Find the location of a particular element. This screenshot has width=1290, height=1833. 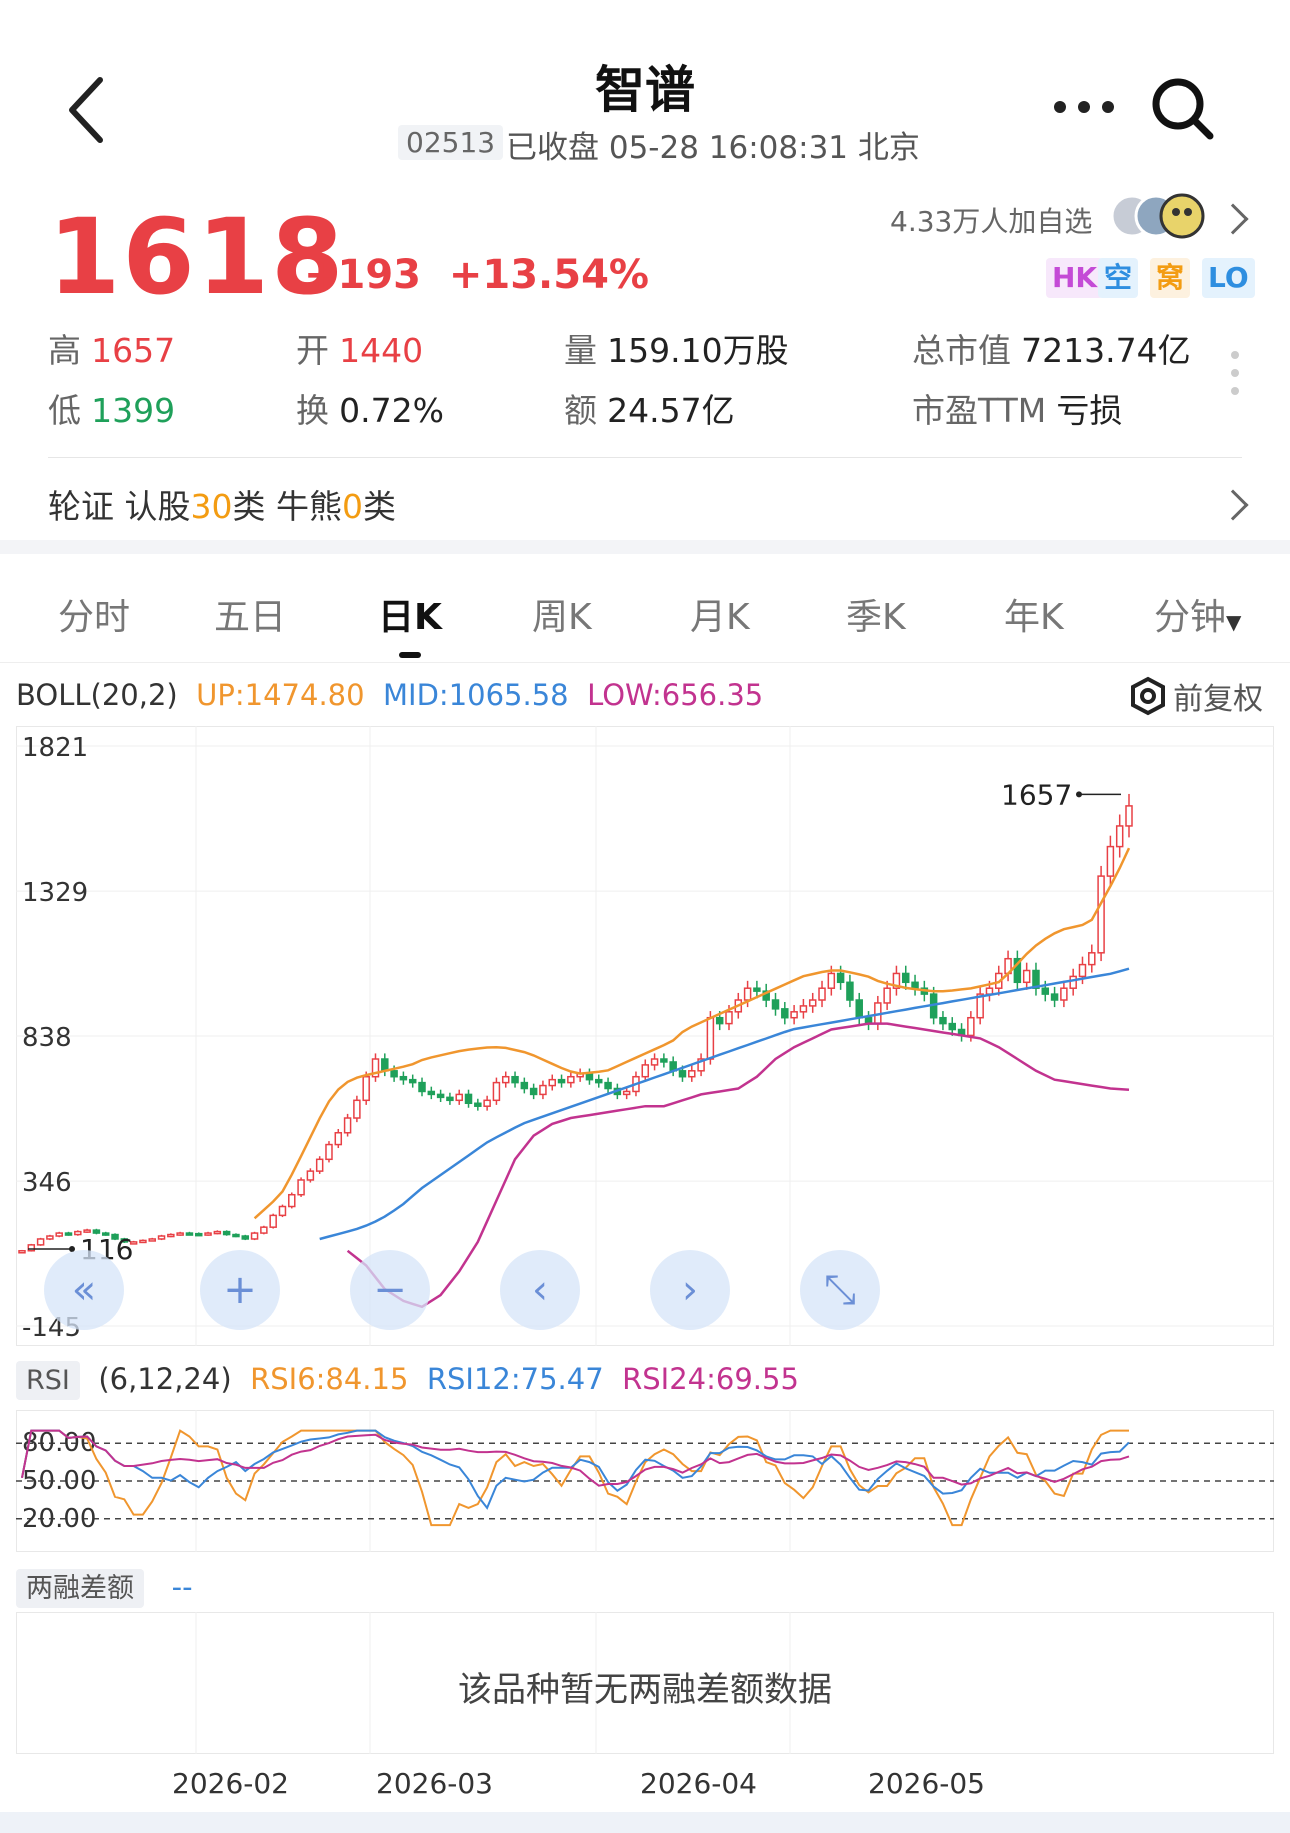

zoom-out-button: − is located at coordinates (390, 1290).